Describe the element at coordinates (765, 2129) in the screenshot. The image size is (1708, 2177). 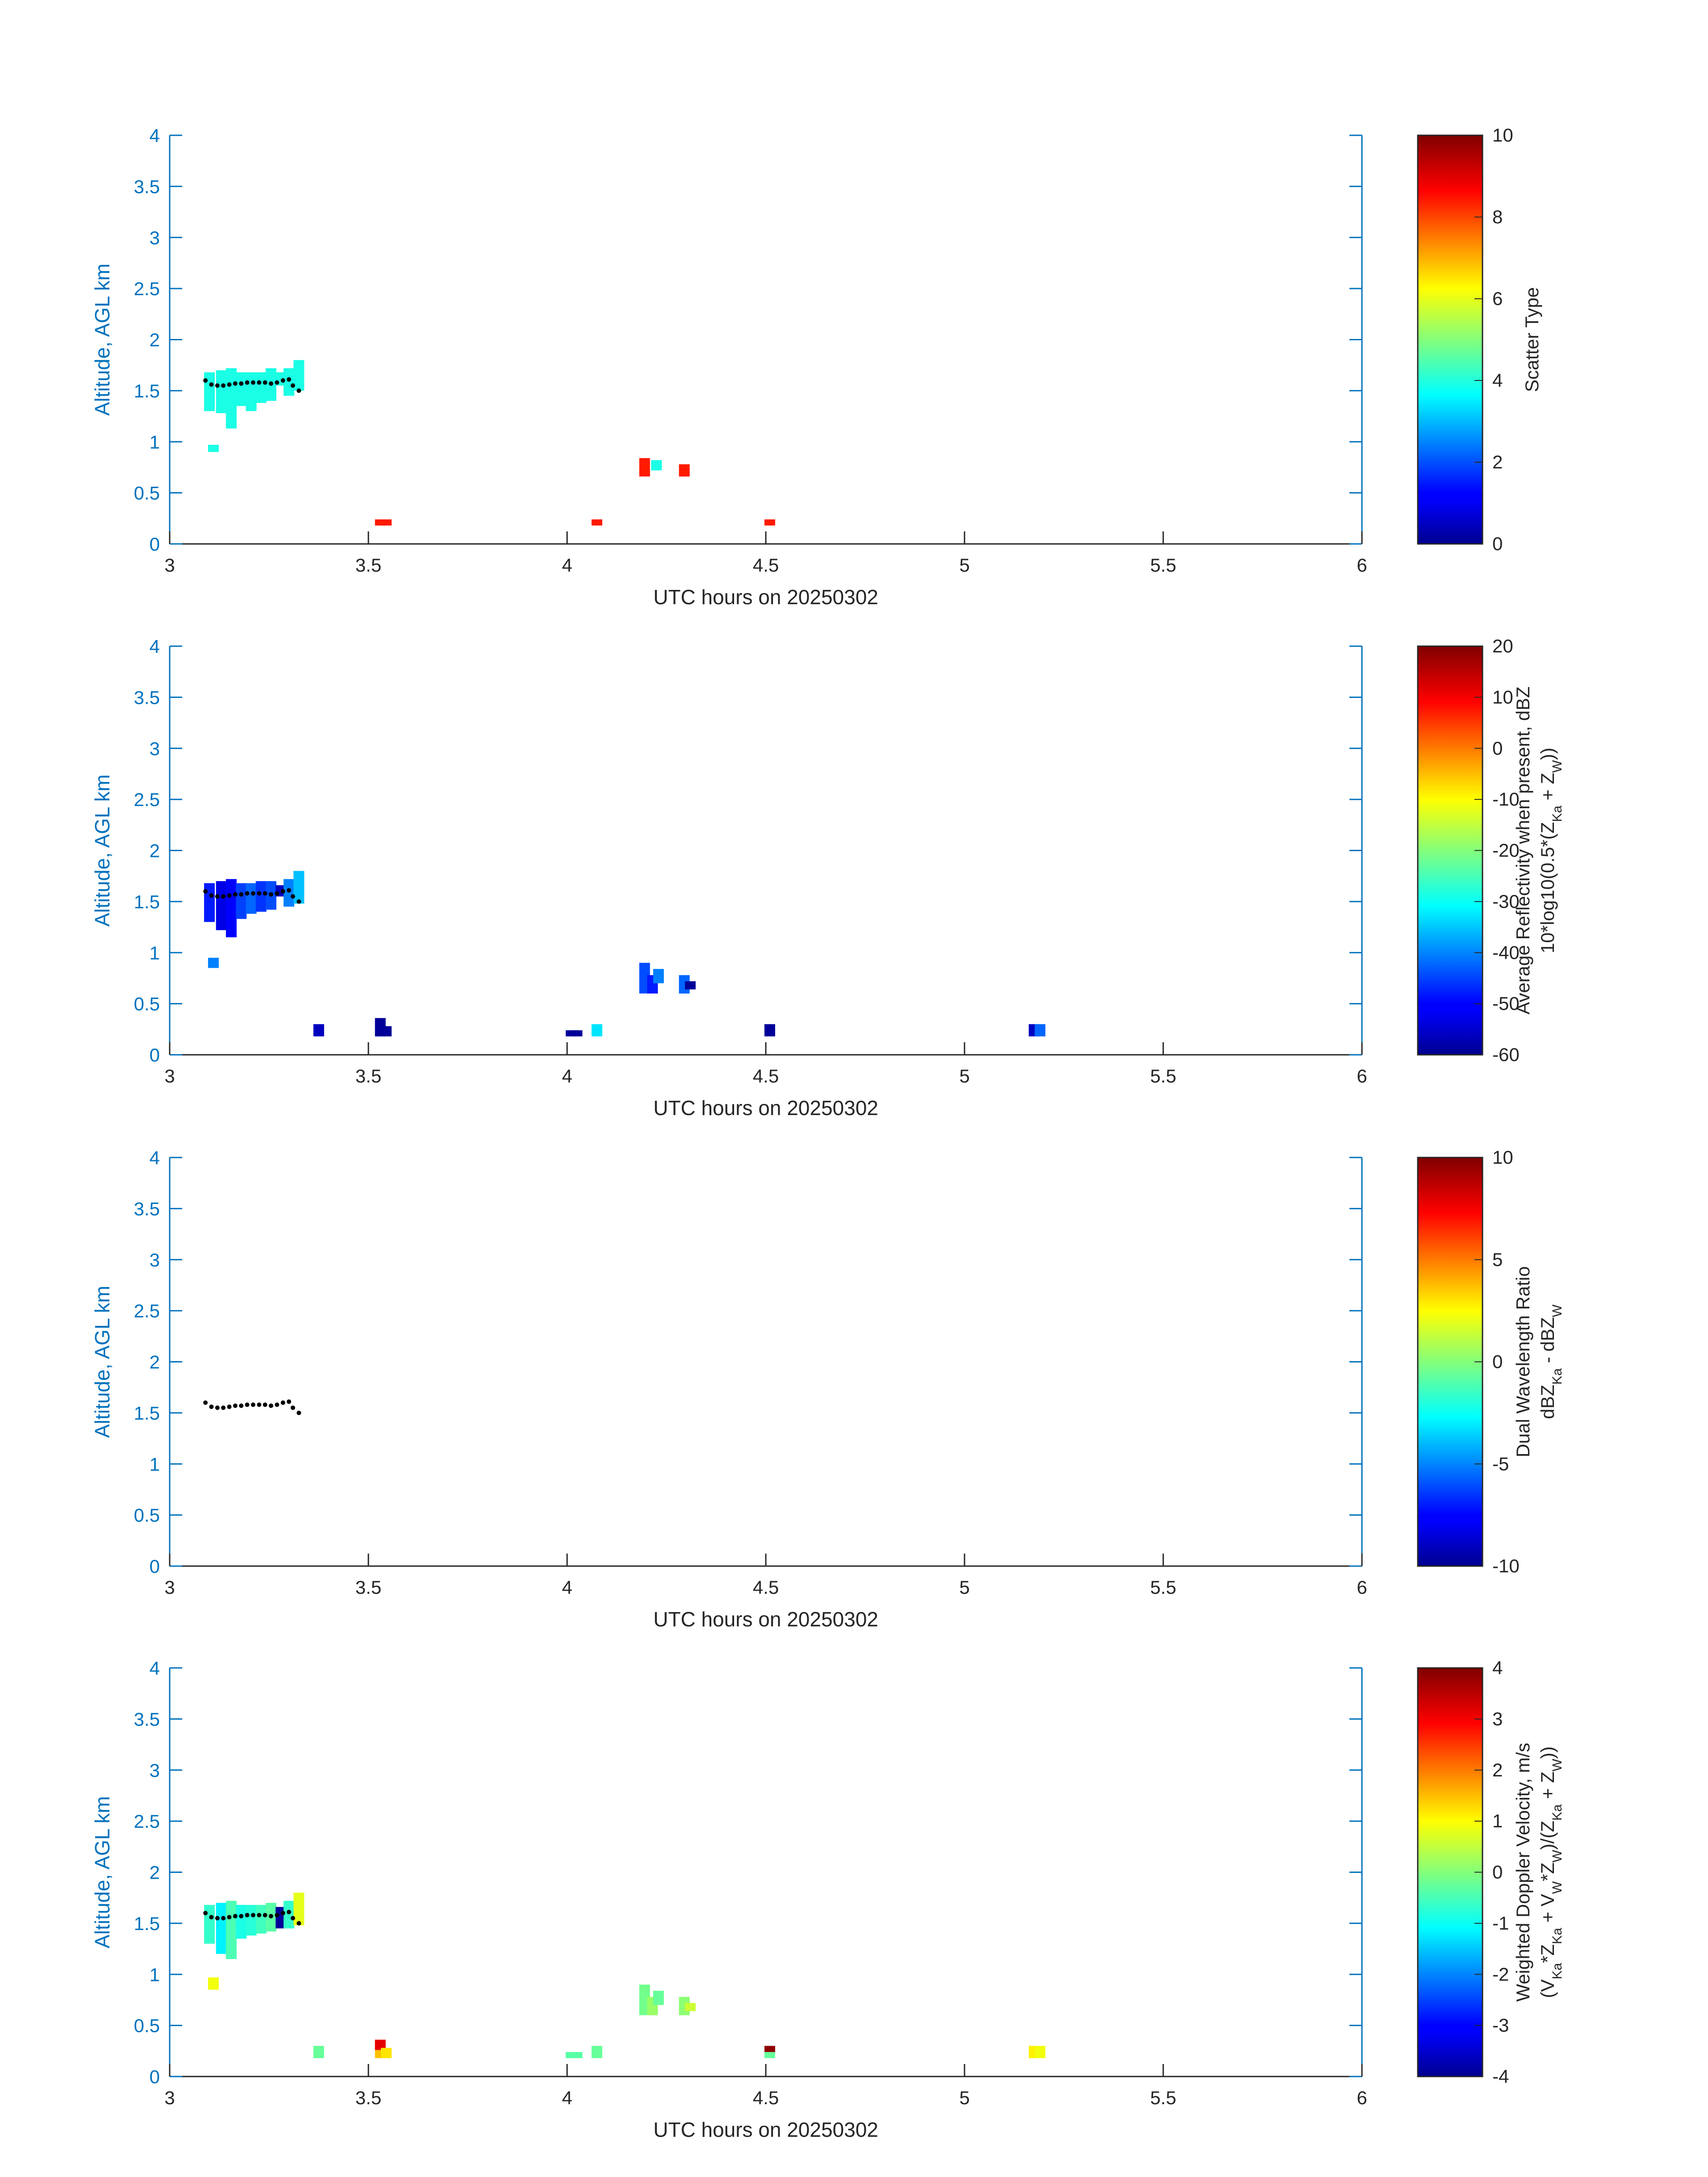
I see `x-axis-label: UTC hours on 20250302` at that location.